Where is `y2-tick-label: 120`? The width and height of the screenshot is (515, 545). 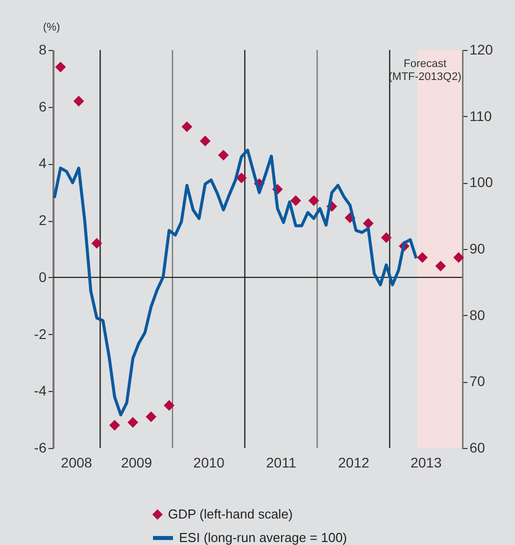 y2-tick-label: 120 is located at coordinates (482, 50).